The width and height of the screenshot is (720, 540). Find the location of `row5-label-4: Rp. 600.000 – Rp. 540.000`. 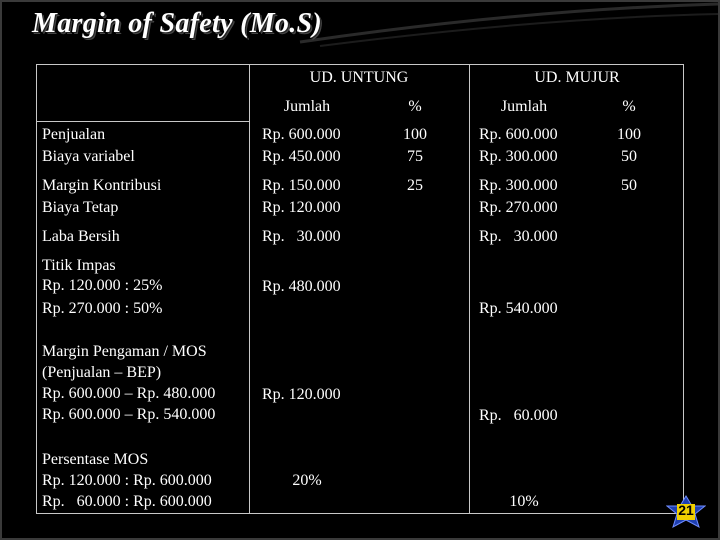

row5-label-4: Rp. 600.000 – Rp. 540.000 is located at coordinates (129, 414).